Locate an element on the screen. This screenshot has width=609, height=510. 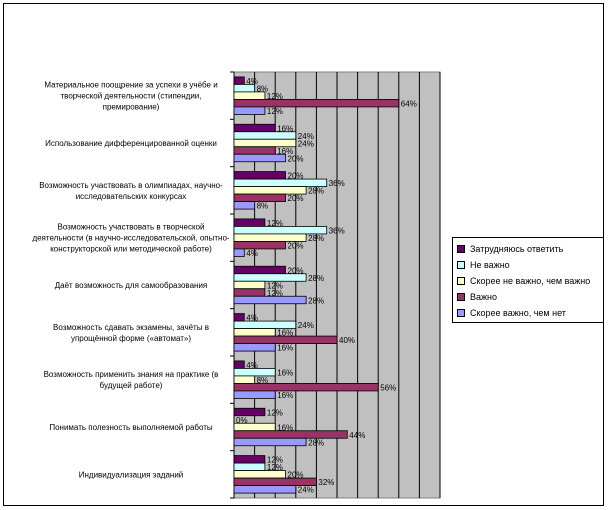
category-label: Индивидуализация заданий is located at coordinates (131, 474).